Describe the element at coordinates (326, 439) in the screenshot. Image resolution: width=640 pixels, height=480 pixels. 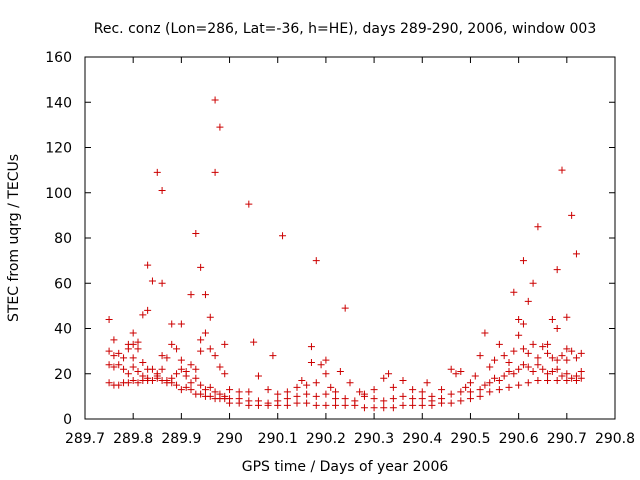
I see `x-tick-label: 290.2` at that location.